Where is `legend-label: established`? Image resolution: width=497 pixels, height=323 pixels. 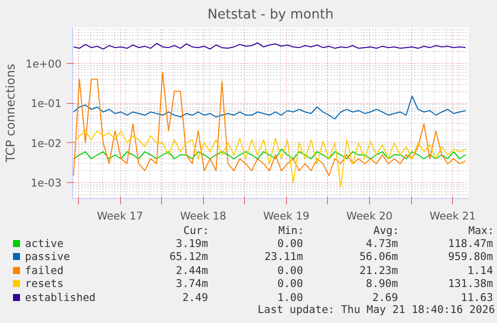 legend-label: established is located at coordinates (60, 297).